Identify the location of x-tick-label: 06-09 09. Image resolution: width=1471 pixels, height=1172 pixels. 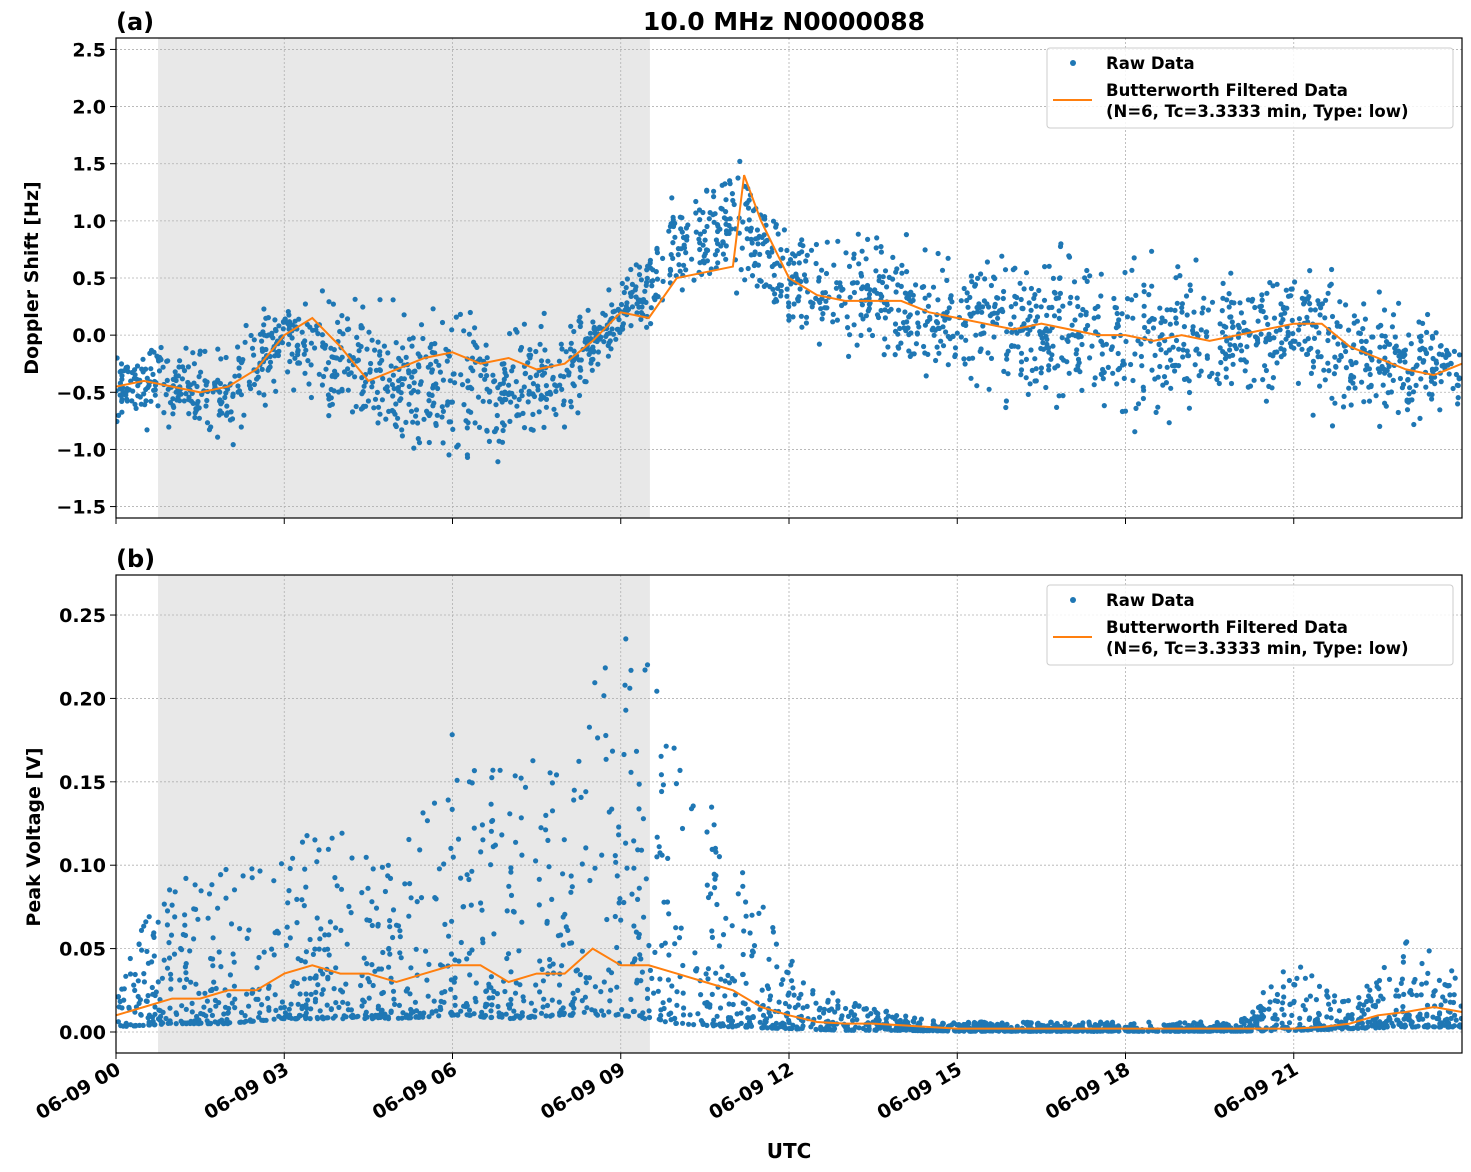
(583, 1091).